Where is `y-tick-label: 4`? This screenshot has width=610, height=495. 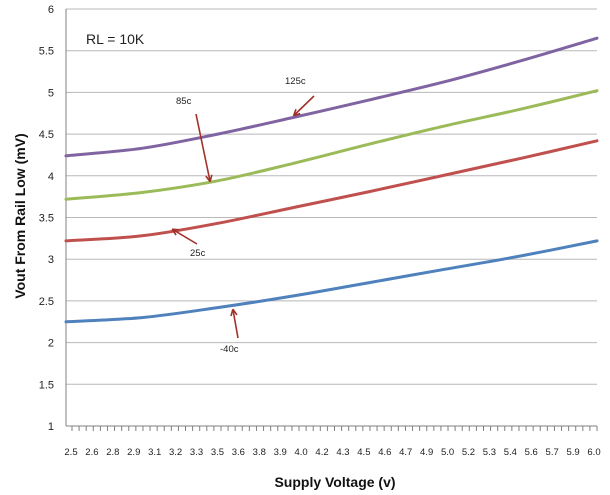 y-tick-label: 4 is located at coordinates (51, 177).